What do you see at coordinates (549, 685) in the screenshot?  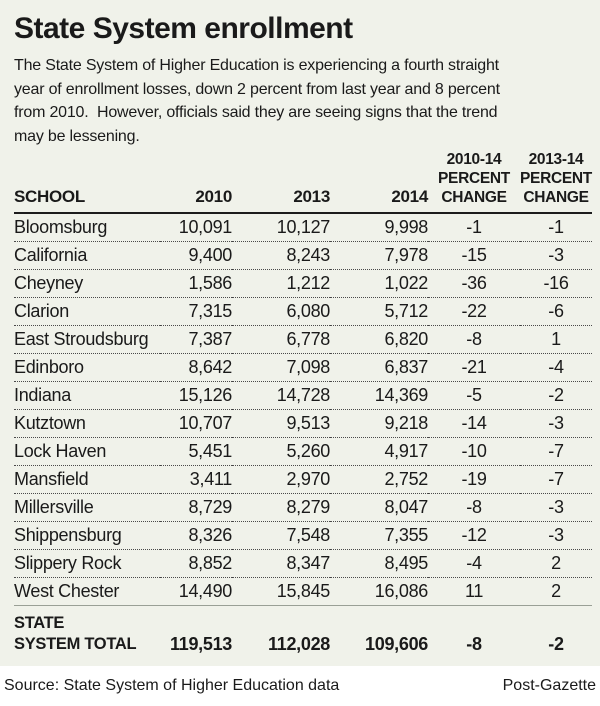 I see `credit-text: Post-Gazette` at bounding box center [549, 685].